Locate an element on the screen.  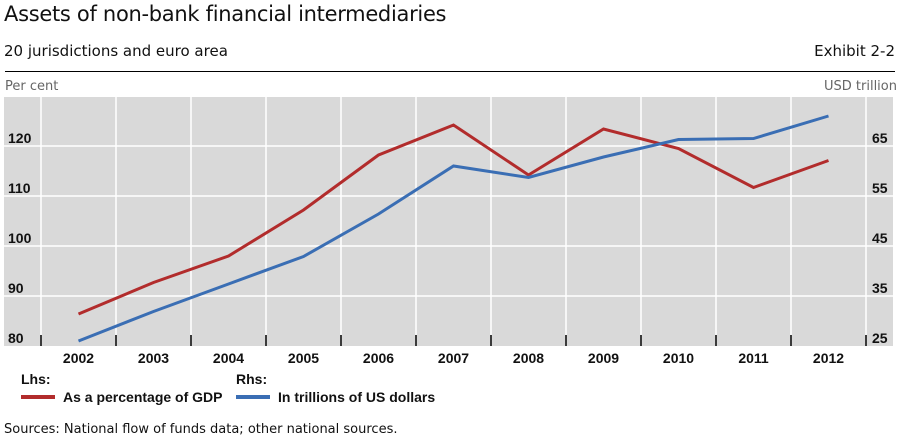
svg-text: 45 is located at coordinates (880, 238).